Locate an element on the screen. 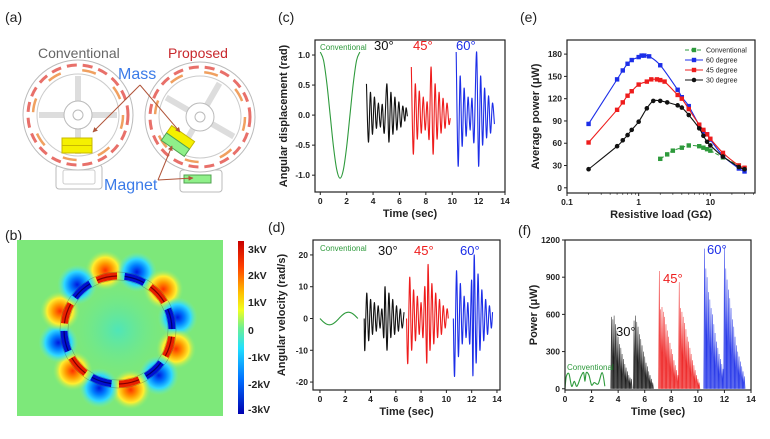 This screenshot has height=439, width=770. legend: Conventional 60 degree 45 degree 30 degree is located at coordinates (716, 66).